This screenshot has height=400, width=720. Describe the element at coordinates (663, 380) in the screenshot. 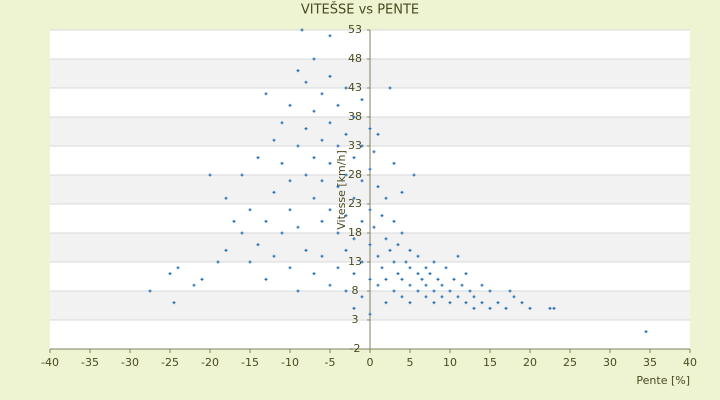

I see `x-axis-title: Pente [%]` at that location.